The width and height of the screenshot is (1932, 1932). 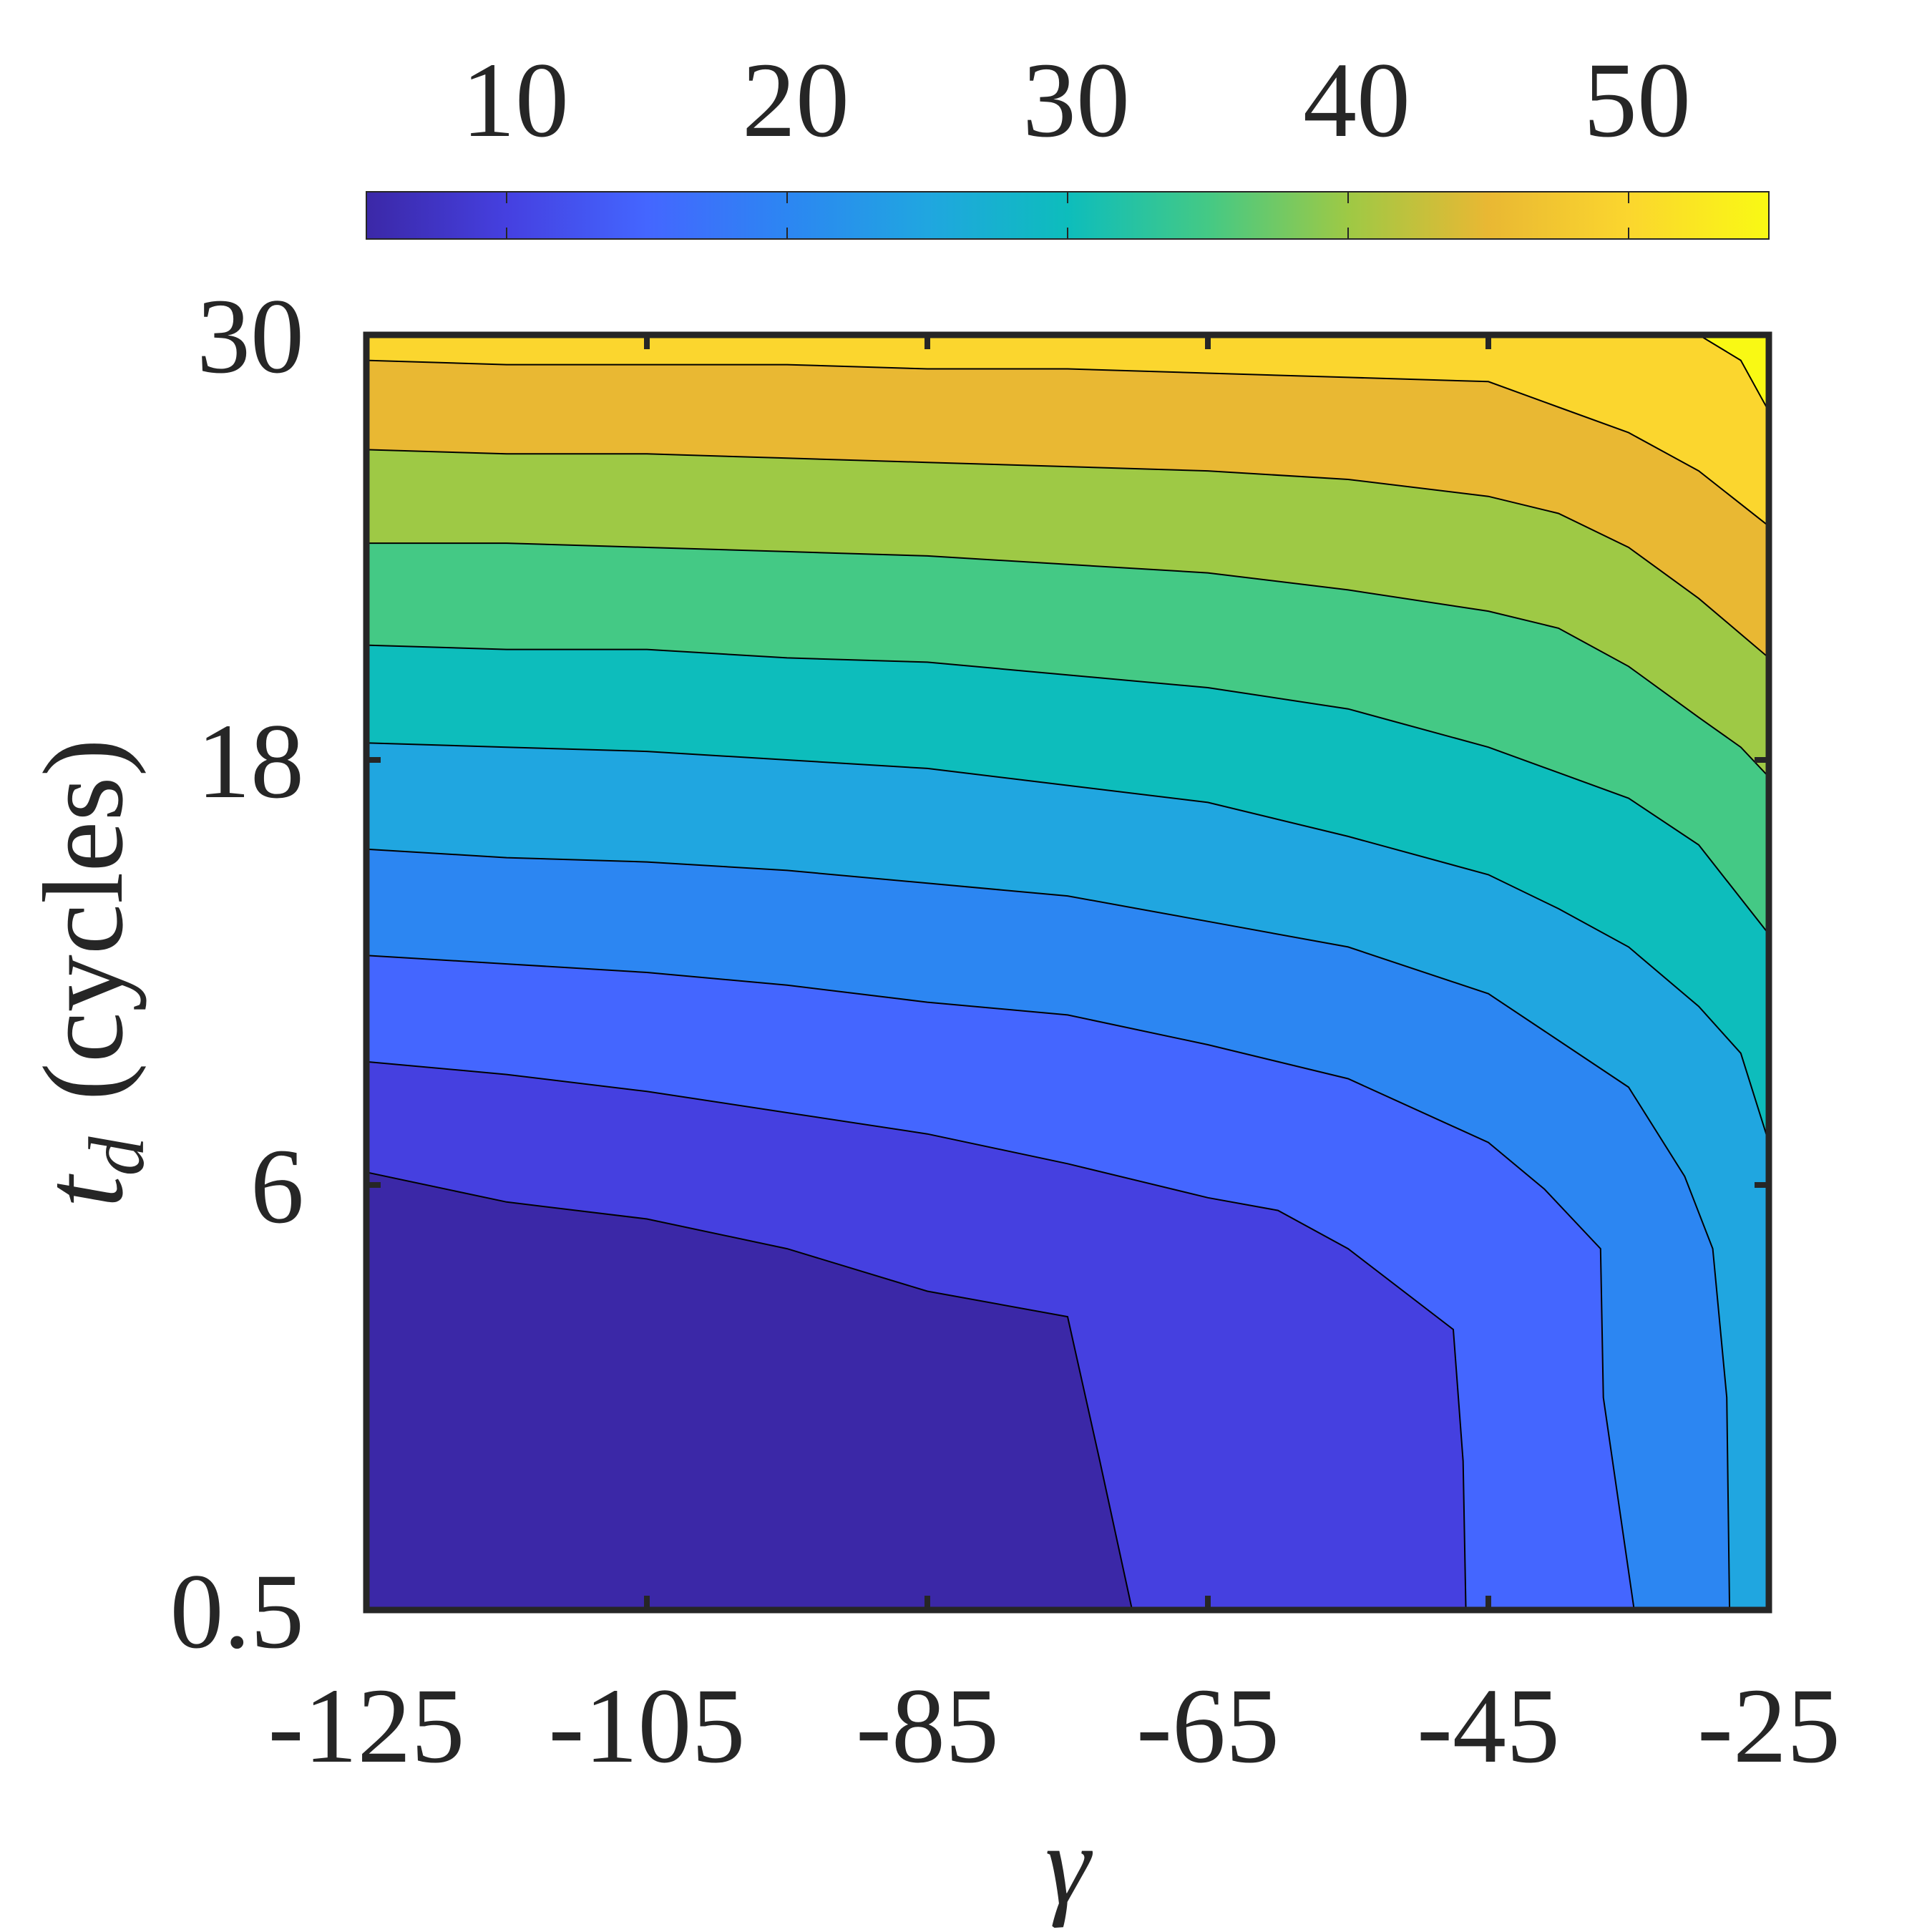 What do you see at coordinates (795, 100) in the screenshot?
I see `colorbar-tick-label: 20` at bounding box center [795, 100].